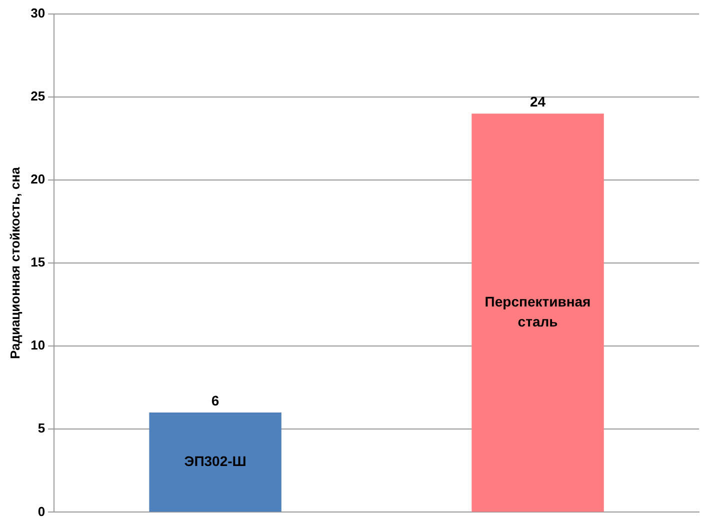 The height and width of the screenshot is (523, 707). I want to click on y-tick-label: 0, so click(42, 511).